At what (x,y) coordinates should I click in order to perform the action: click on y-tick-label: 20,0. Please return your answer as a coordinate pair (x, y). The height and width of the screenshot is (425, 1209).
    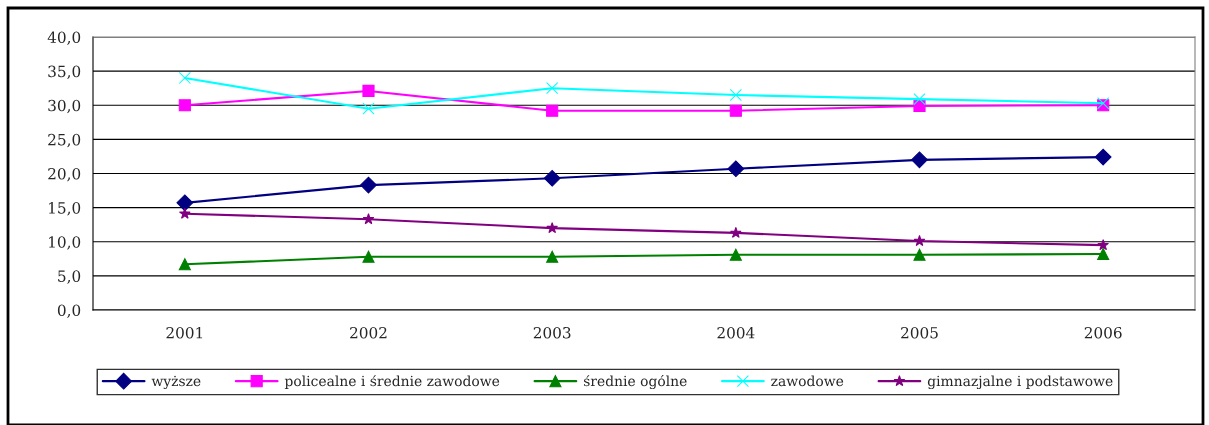
    Looking at the image, I should click on (64, 174).